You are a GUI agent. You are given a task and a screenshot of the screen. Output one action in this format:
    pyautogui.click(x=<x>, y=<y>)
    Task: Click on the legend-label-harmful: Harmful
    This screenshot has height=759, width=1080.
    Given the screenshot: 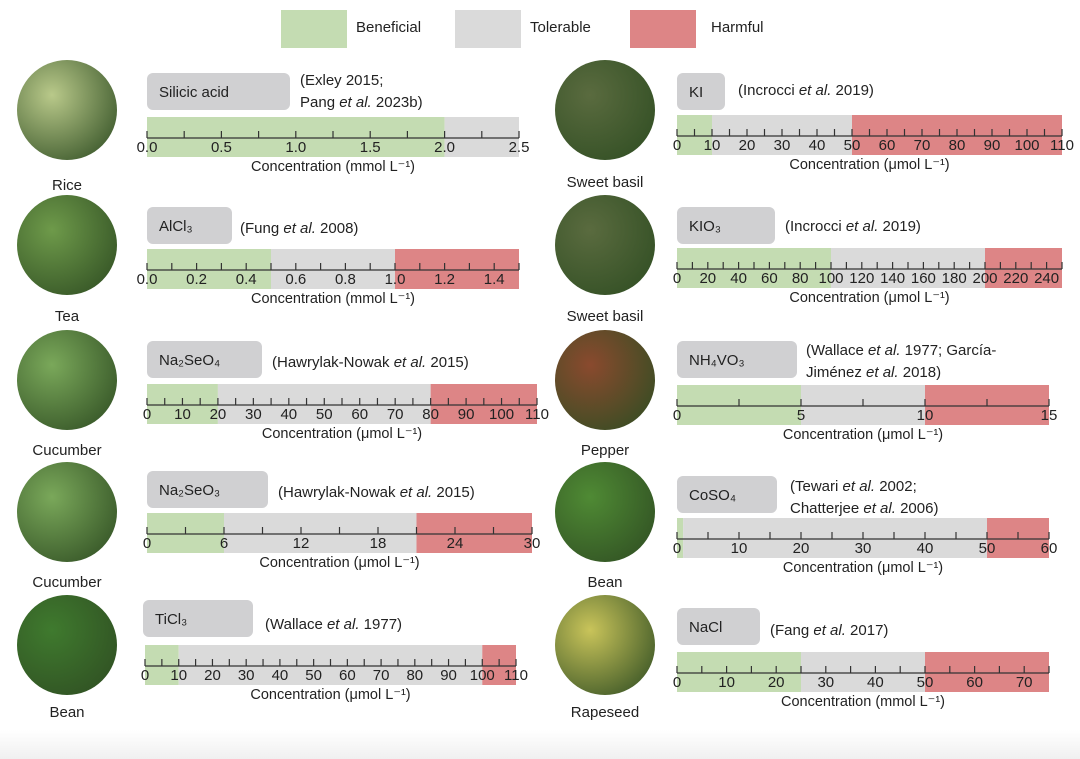 What is the action you would take?
    pyautogui.click(x=737, y=27)
    